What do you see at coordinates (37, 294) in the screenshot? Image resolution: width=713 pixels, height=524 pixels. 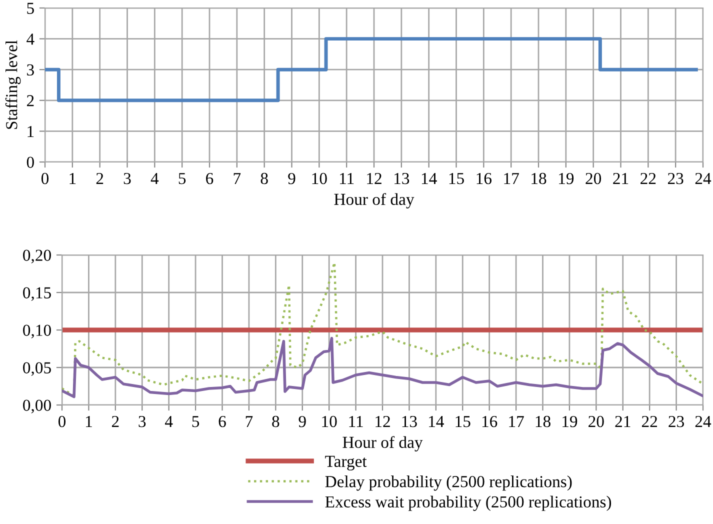 I see `y-tick-label: 0,15` at bounding box center [37, 294].